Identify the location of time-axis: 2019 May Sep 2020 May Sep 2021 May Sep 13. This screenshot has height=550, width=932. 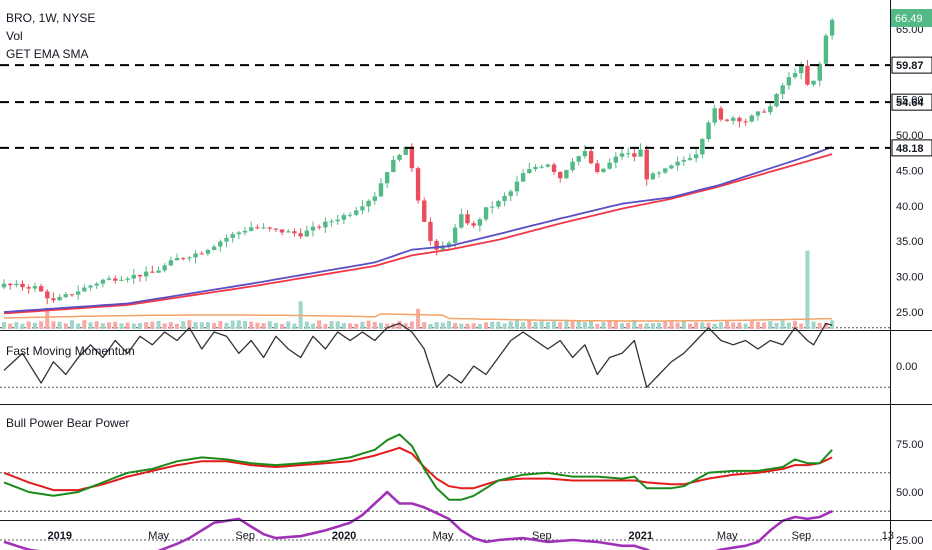
(471, 536).